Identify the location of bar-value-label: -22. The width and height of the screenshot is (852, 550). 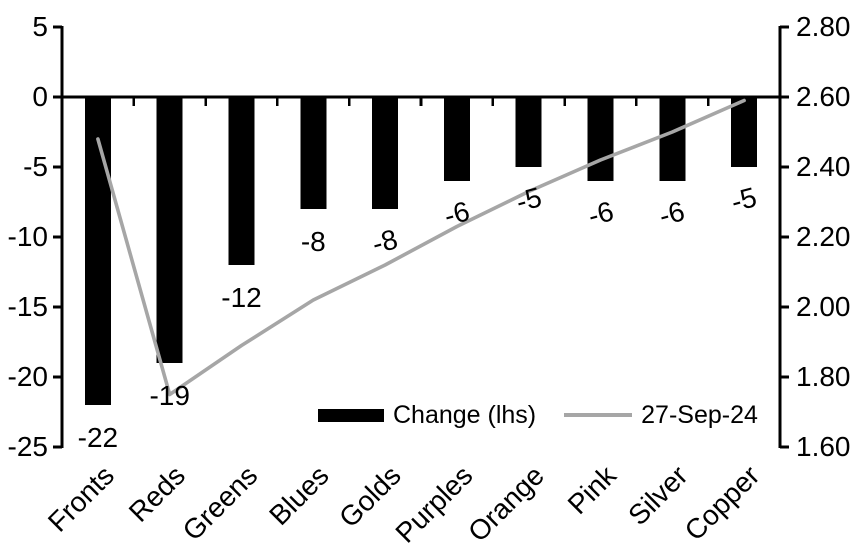
(98, 437).